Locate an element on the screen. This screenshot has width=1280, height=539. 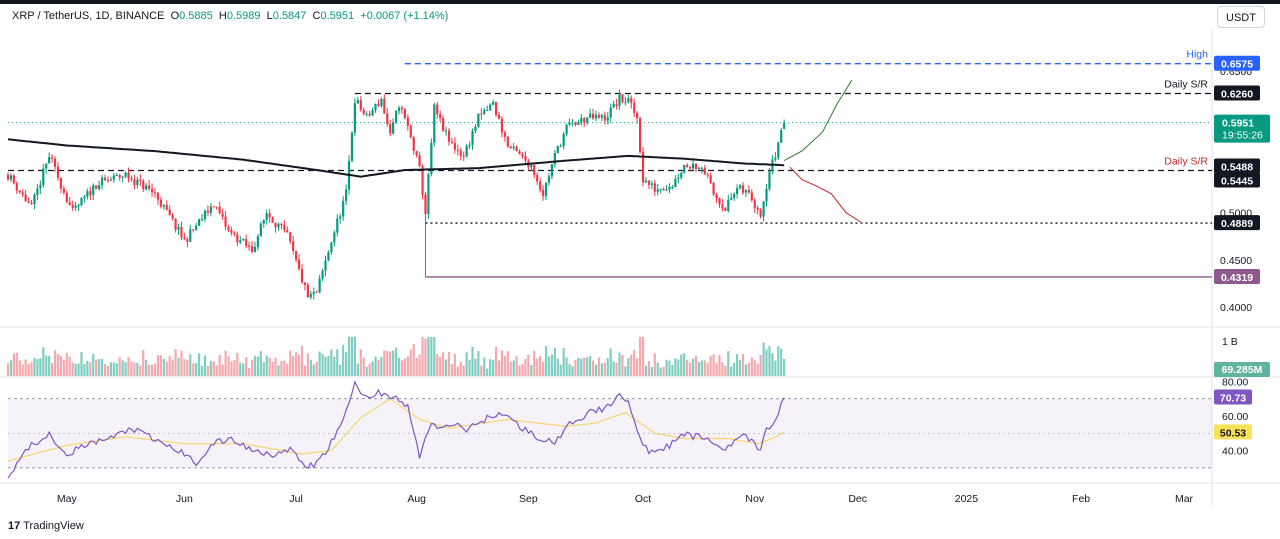
symbol-title: XRP / TetherUS, 1D, BINANCE is located at coordinates (88, 16).